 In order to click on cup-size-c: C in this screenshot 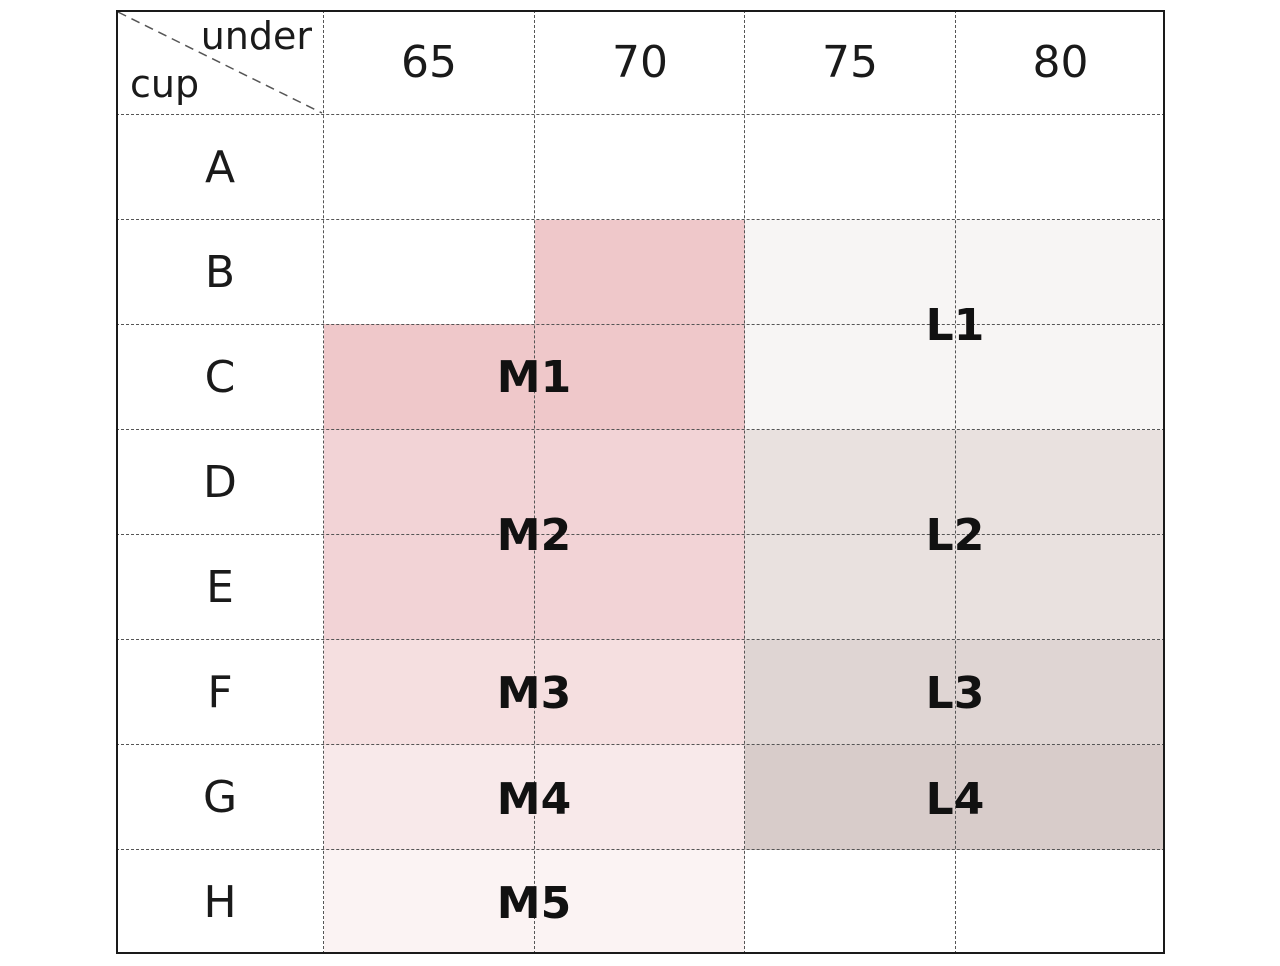, I will do `click(220, 377)`.